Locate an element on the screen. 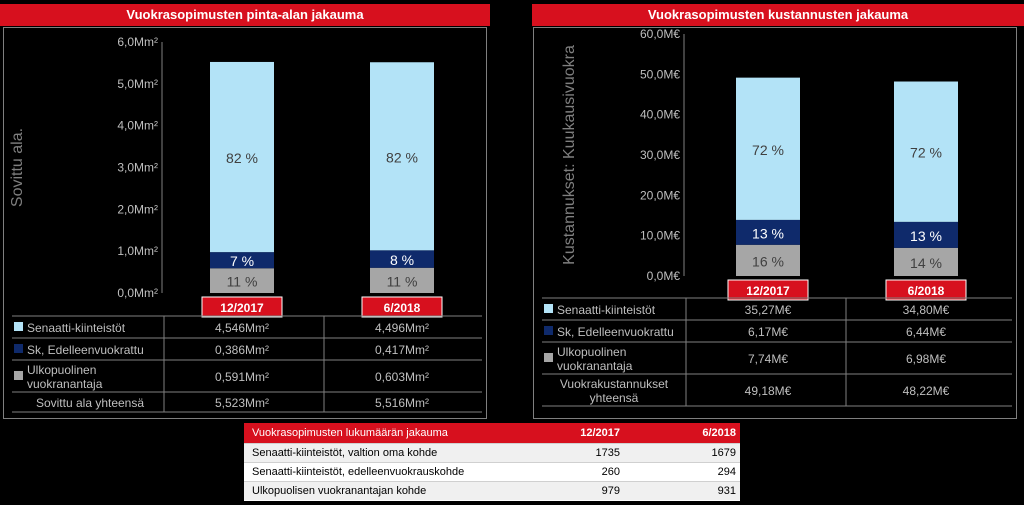  table-value: 0,386Mm² is located at coordinates (242, 350).